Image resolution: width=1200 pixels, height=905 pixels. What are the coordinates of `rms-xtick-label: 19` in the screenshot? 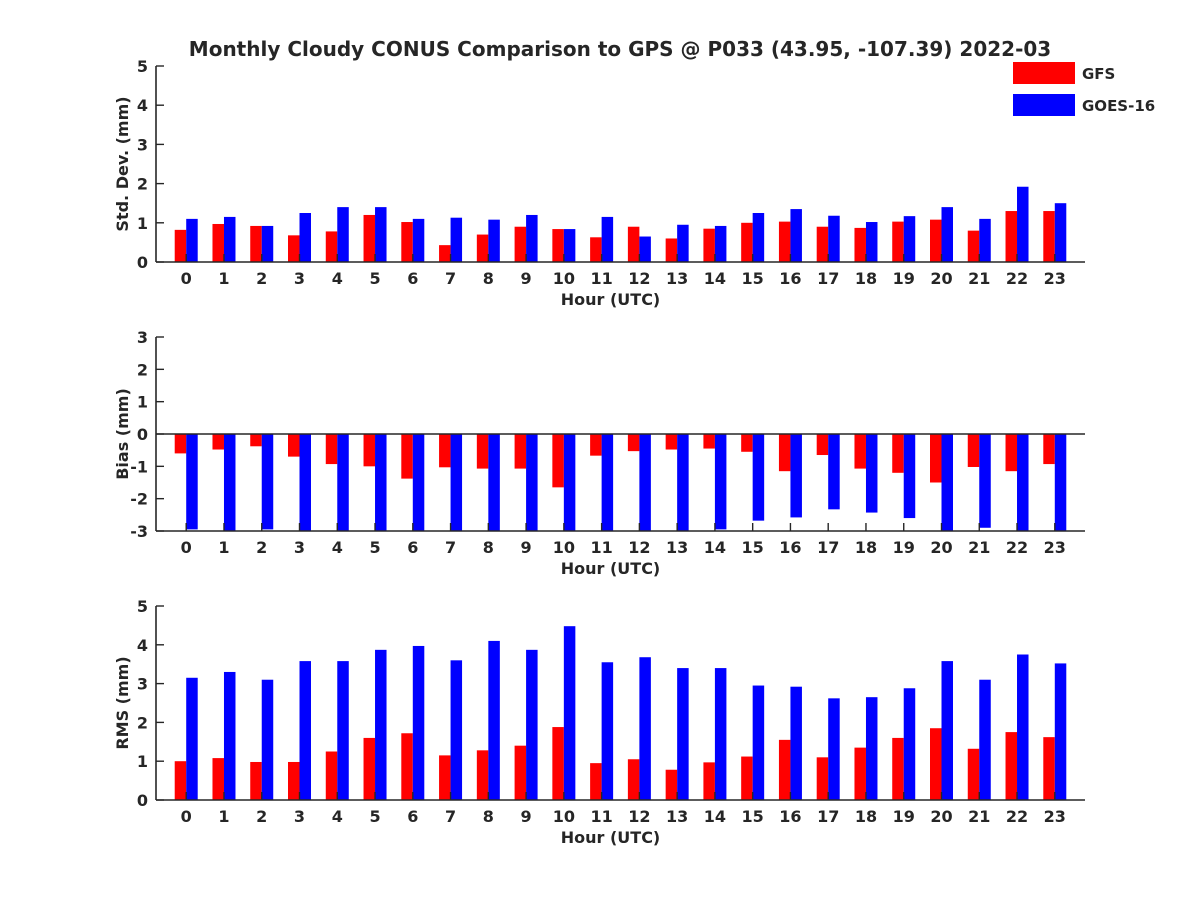 It's located at (904, 816).